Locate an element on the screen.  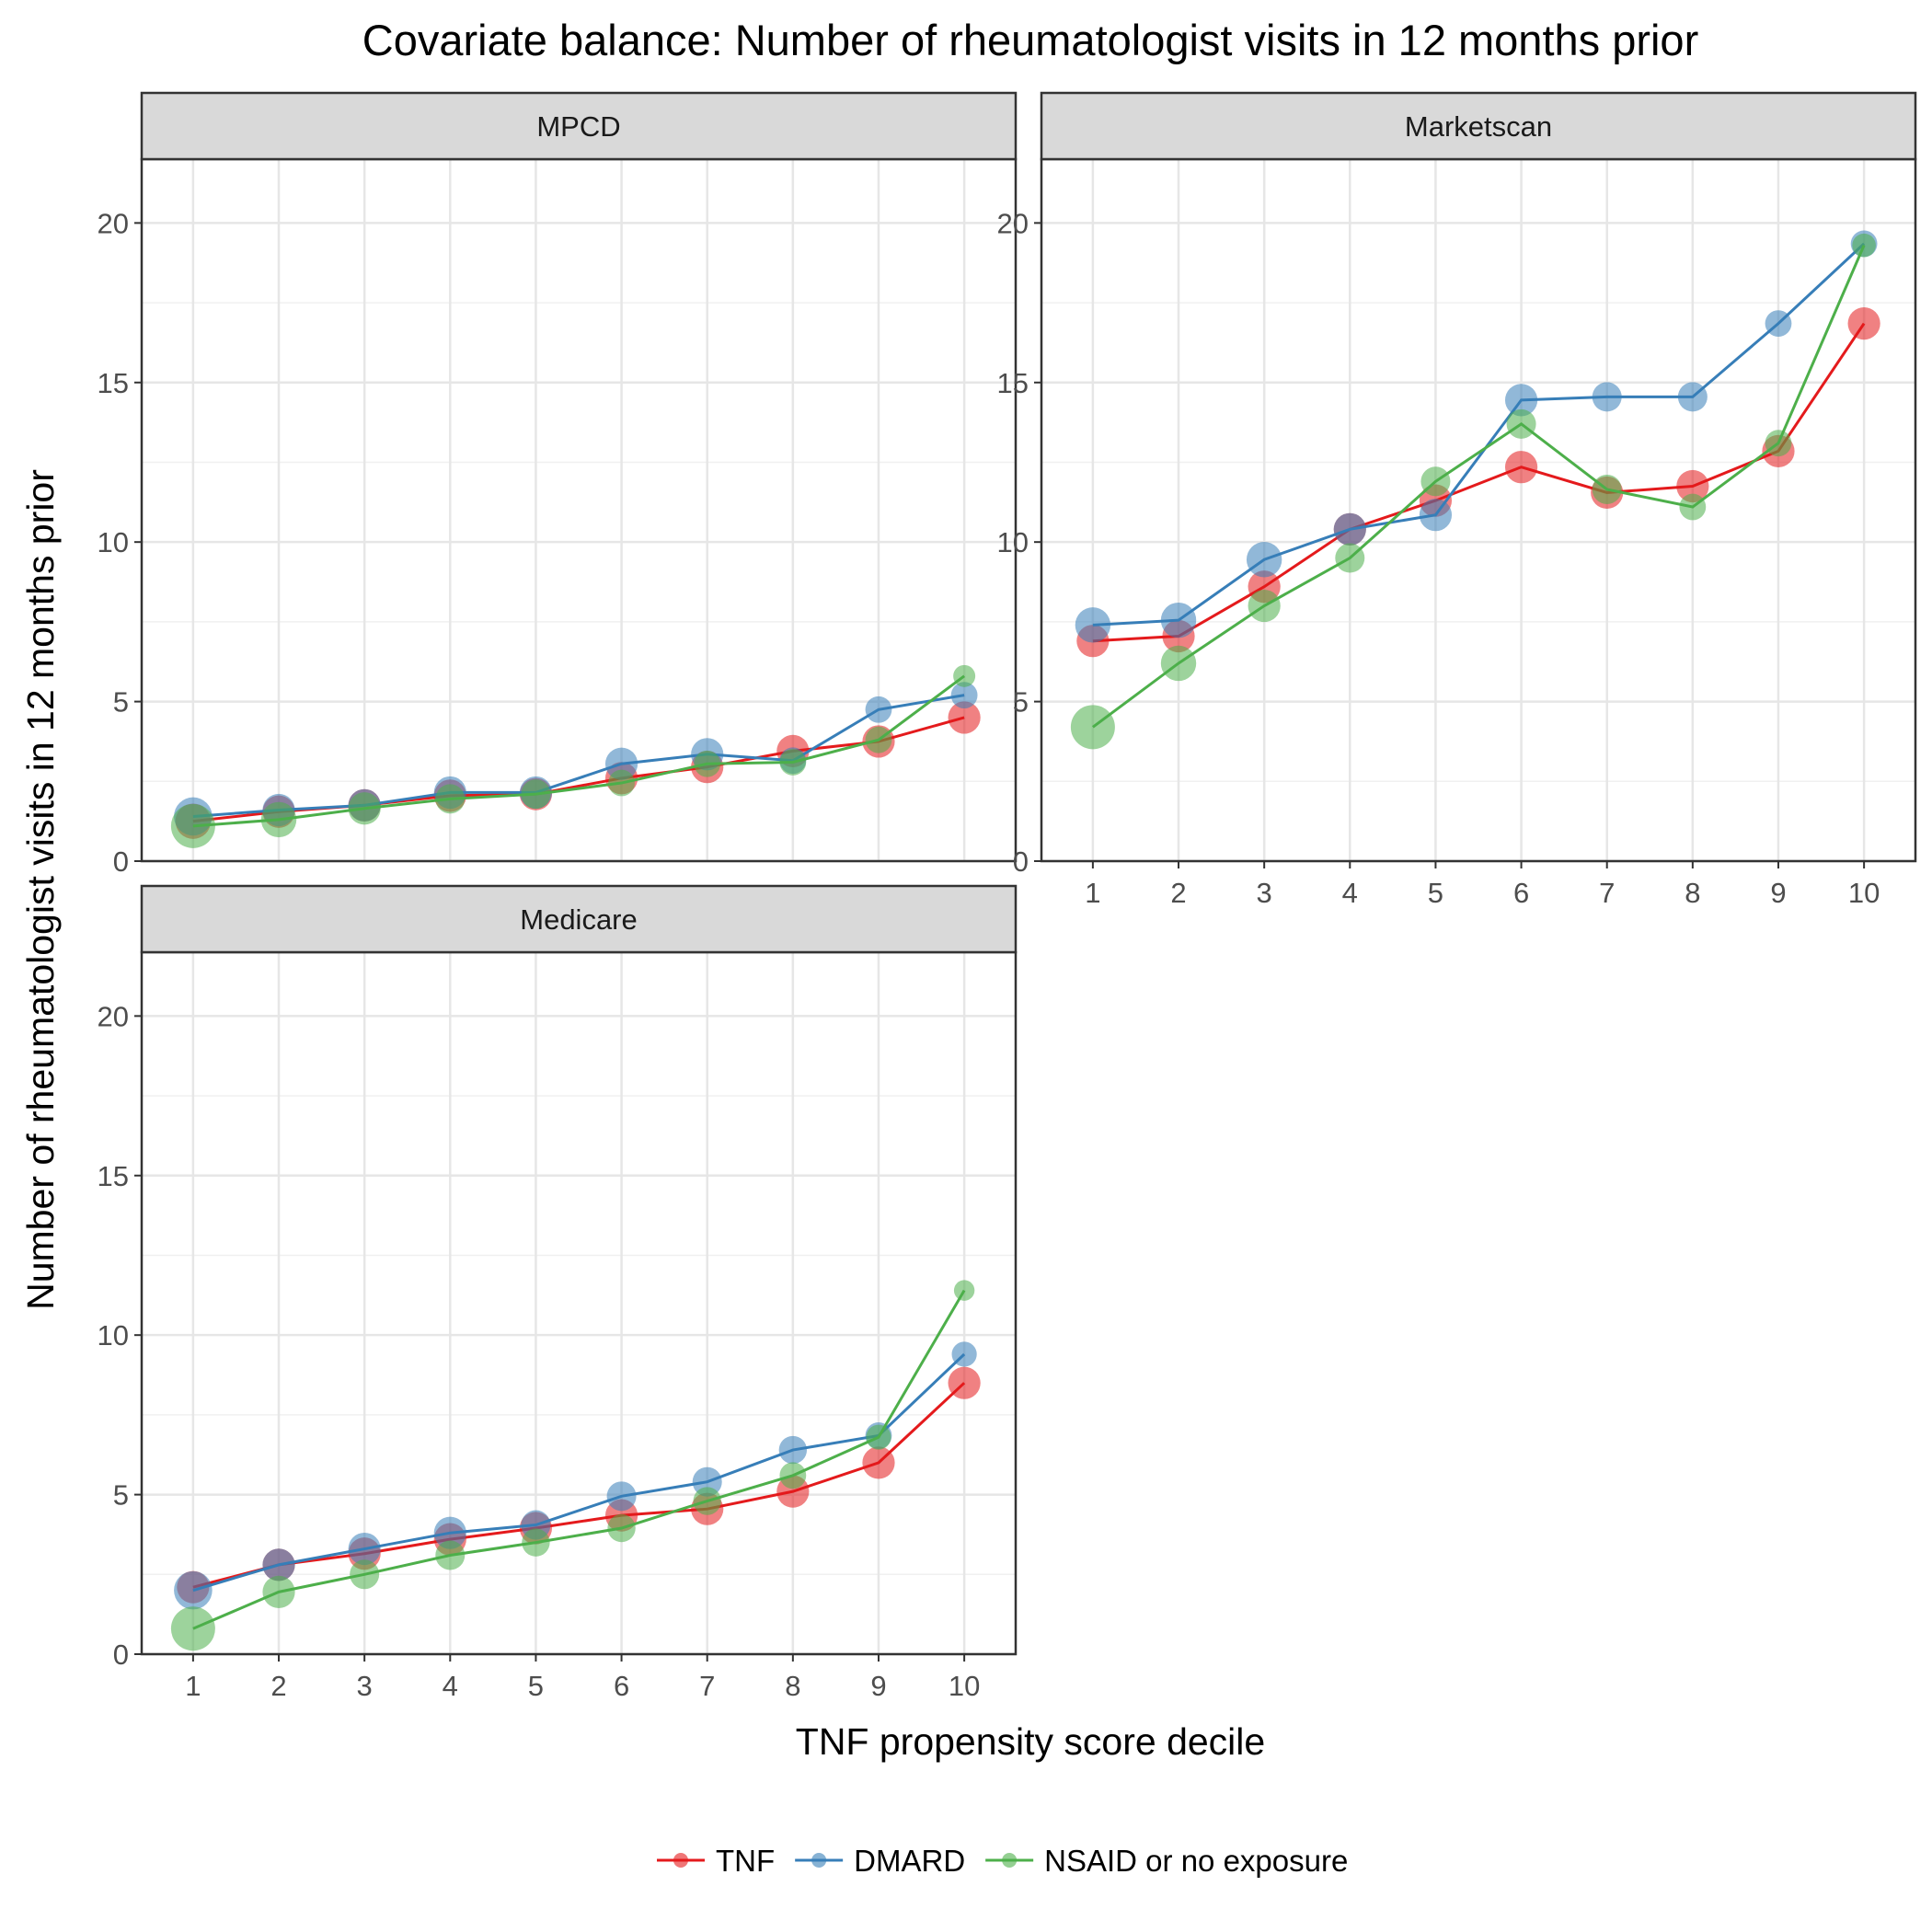
facet-label: Marketscan is located at coordinates (1478, 126).